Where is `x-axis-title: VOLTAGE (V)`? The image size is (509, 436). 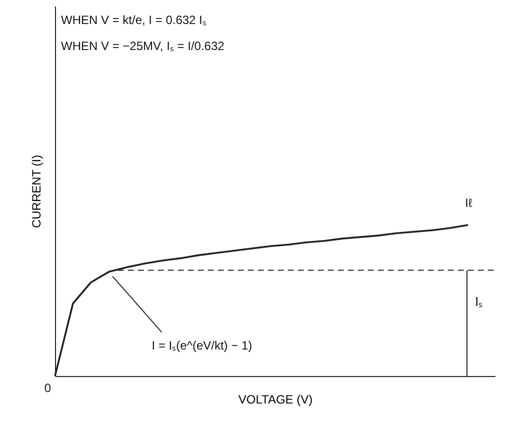 x-axis-title: VOLTAGE (V) is located at coordinates (275, 399).